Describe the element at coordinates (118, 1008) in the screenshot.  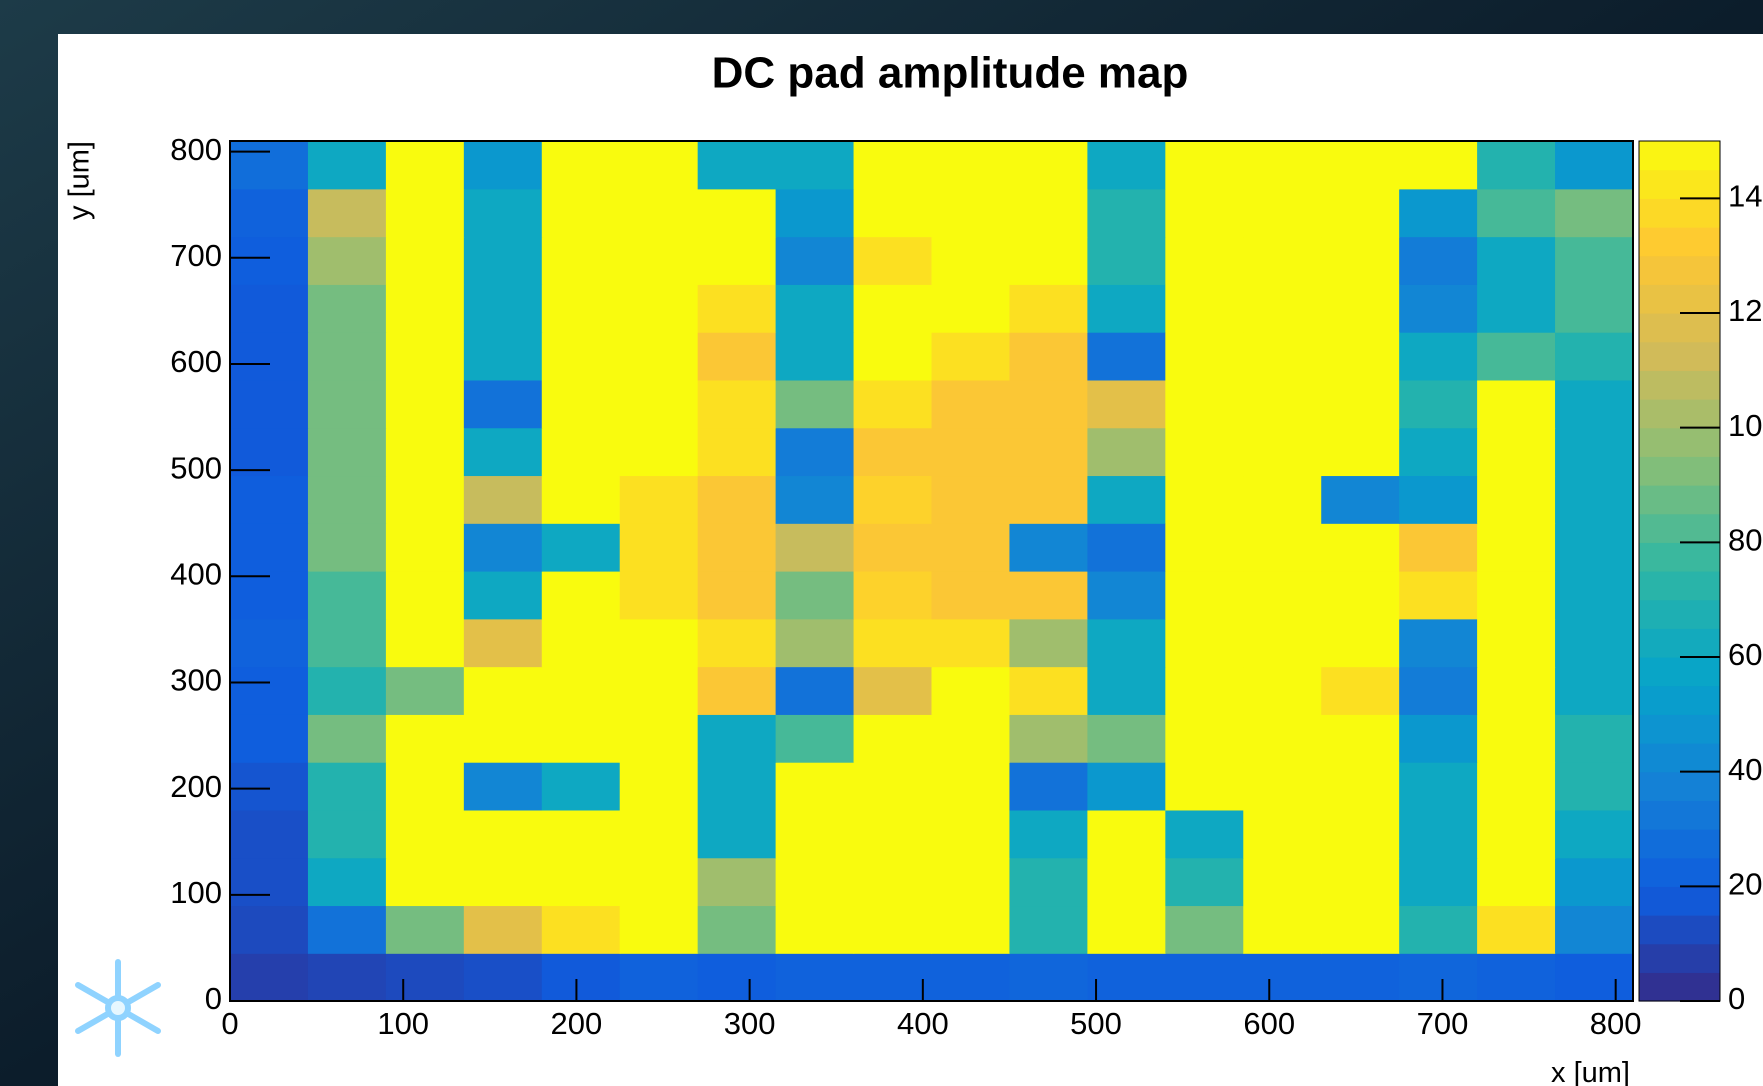
I see `snowflake-icon` at that location.